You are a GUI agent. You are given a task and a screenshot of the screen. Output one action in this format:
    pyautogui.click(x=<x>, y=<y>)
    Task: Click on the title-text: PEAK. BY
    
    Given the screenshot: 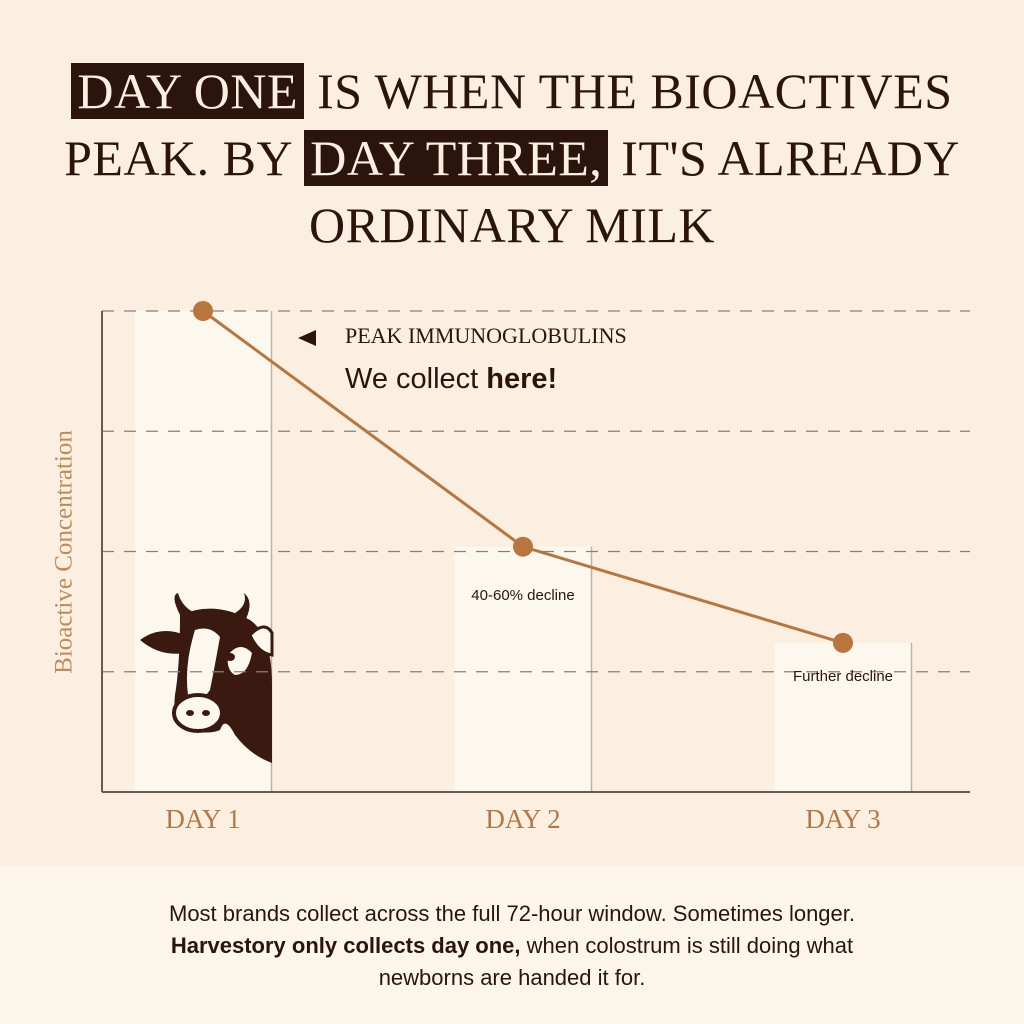 What is the action you would take?
    pyautogui.click(x=184, y=158)
    